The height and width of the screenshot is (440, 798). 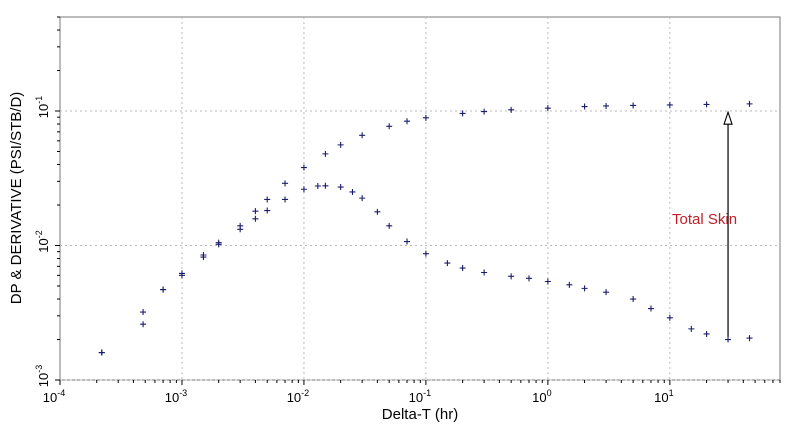 I want to click on y-tick-label: 10-3, so click(x=42, y=376).